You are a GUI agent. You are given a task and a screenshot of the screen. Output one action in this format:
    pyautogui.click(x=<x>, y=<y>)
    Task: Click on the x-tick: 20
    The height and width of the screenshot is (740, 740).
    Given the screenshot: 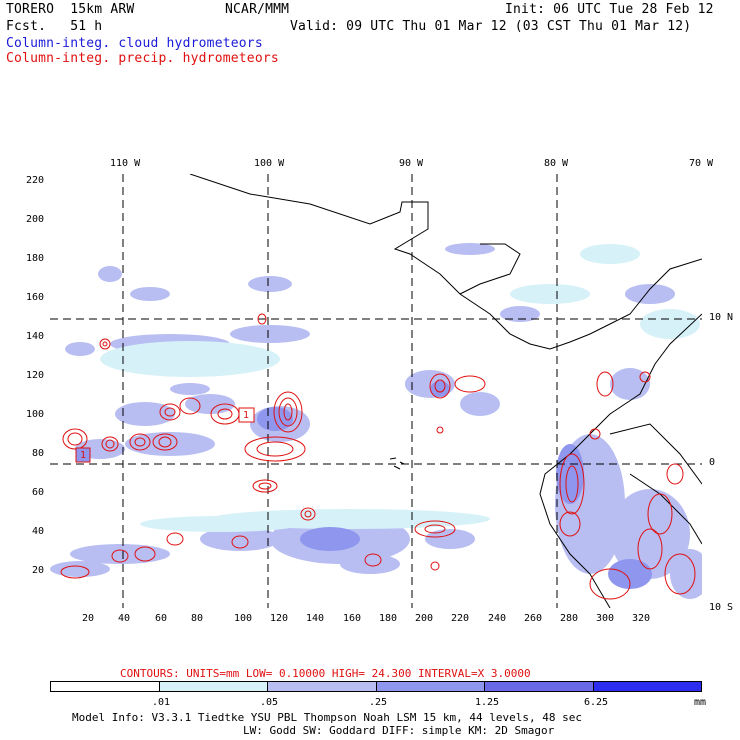 What is the action you would take?
    pyautogui.click(x=88, y=618)
    